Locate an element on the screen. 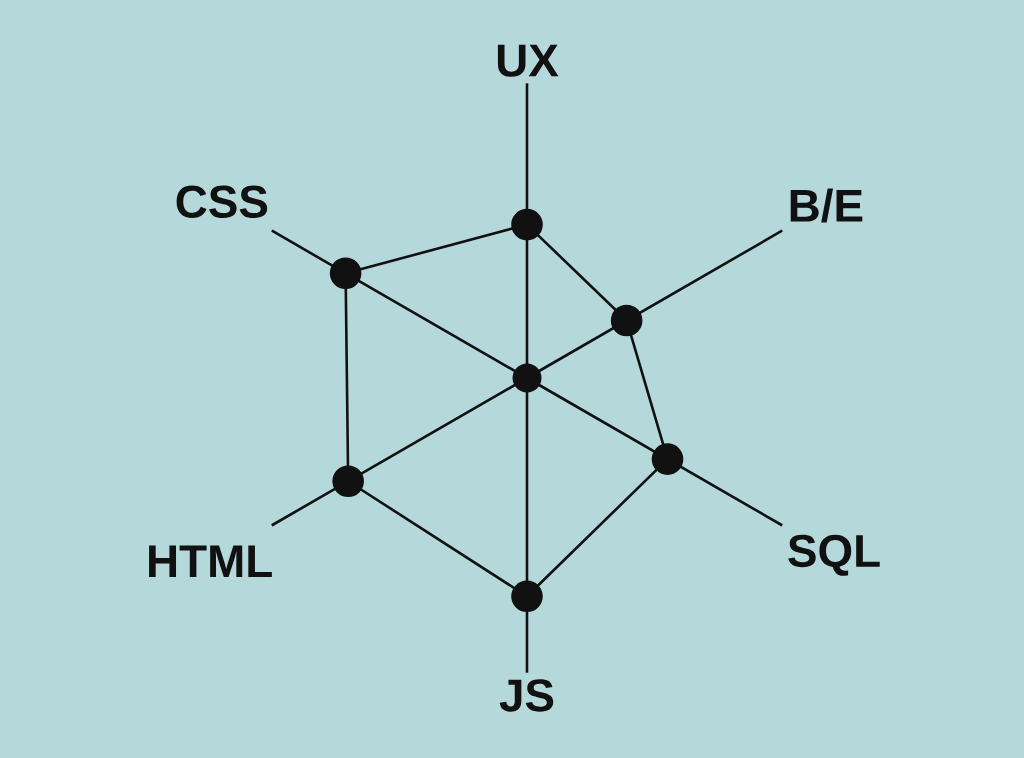 This screenshot has height=758, width=1024. spoke-label: CSS is located at coordinates (222, 202).